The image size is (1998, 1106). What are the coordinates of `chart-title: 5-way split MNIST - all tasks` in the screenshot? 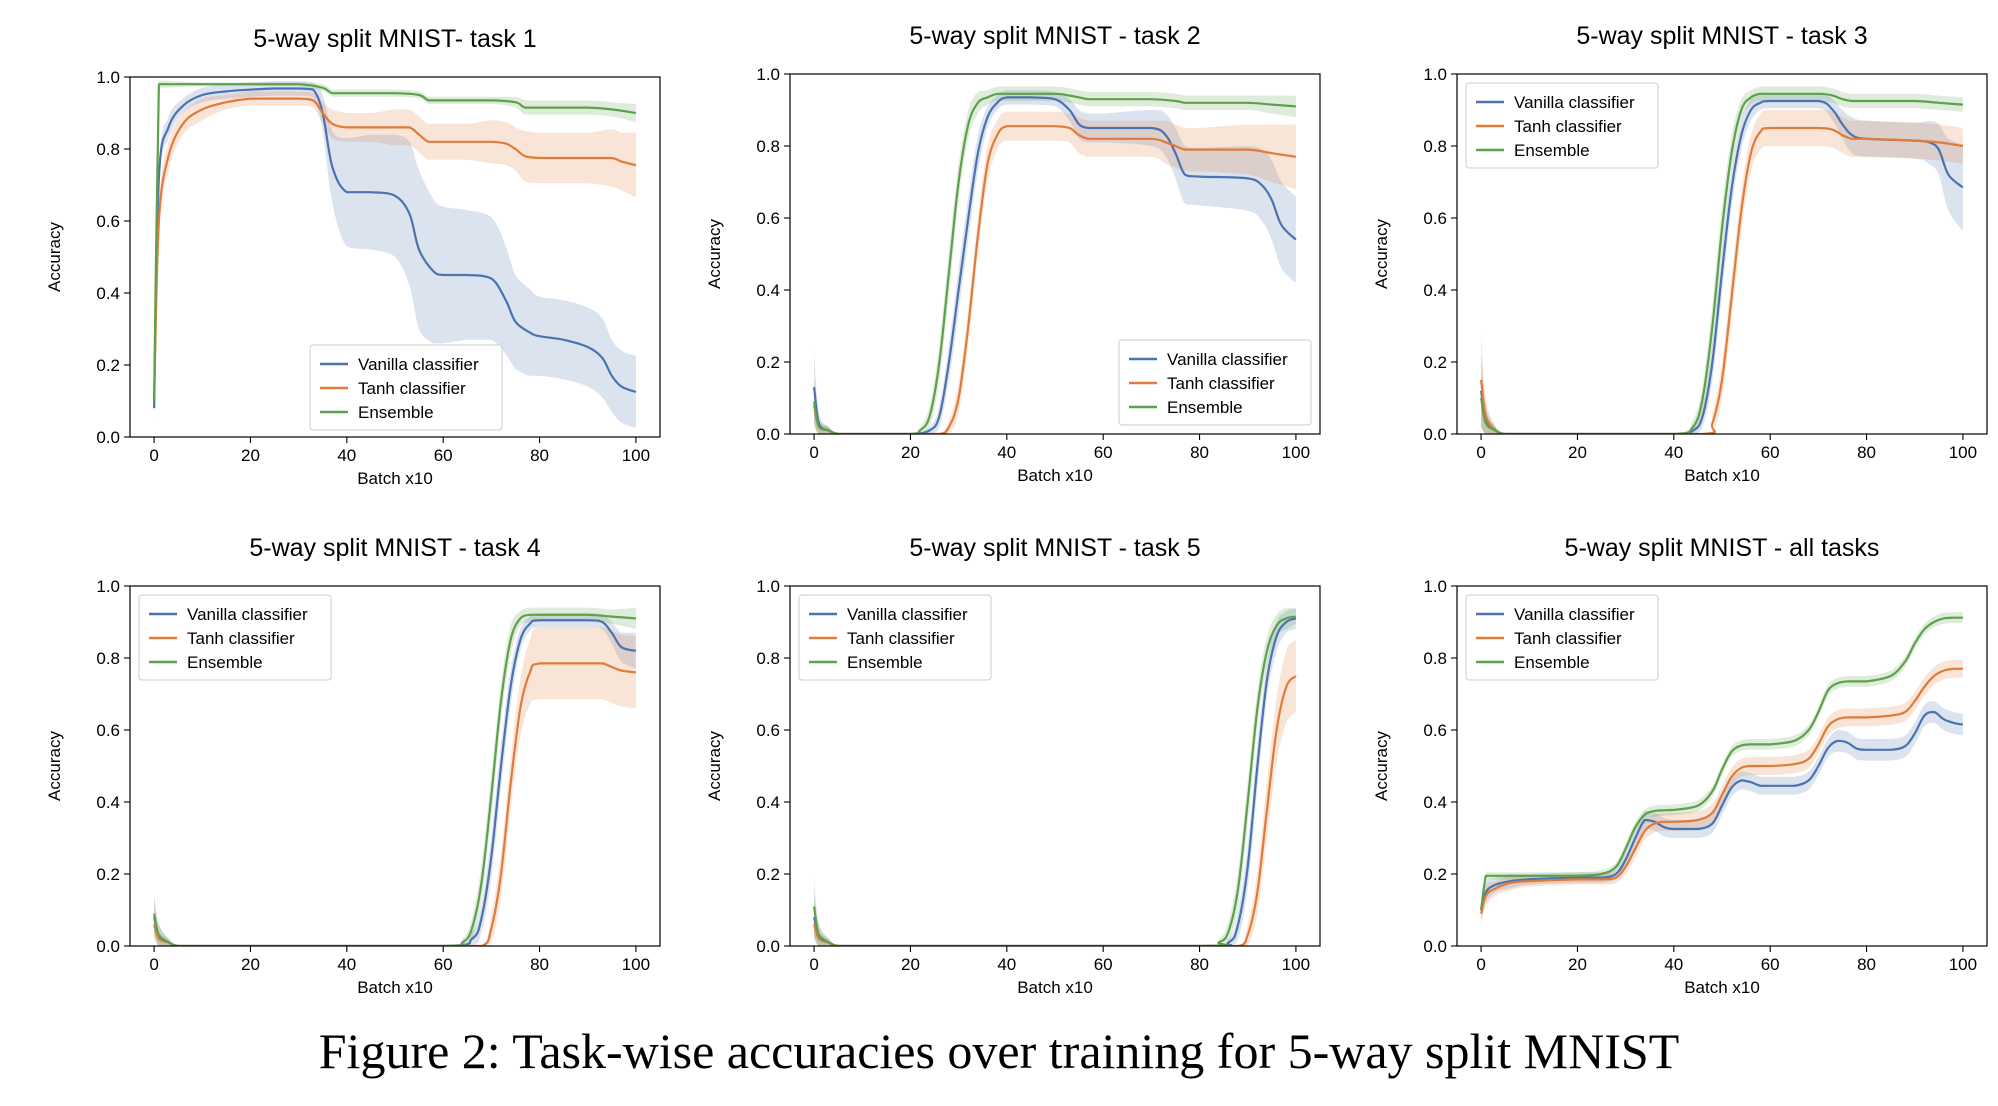 It's located at (1722, 548).